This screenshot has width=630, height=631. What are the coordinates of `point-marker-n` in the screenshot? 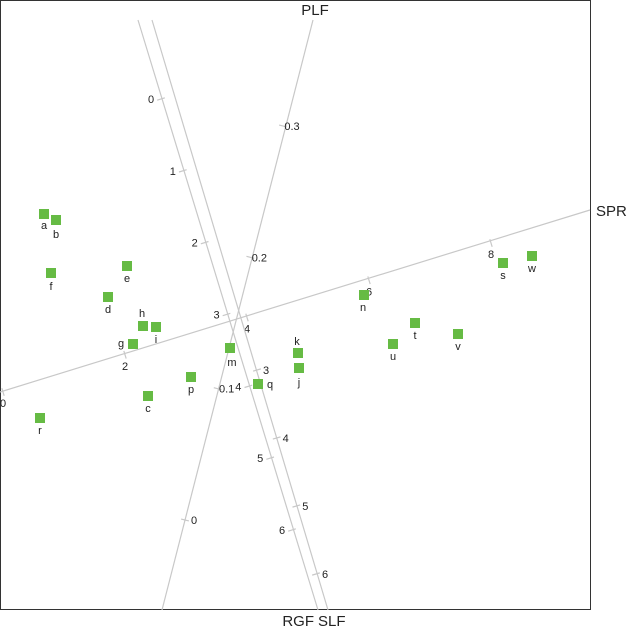 It's located at (364, 295).